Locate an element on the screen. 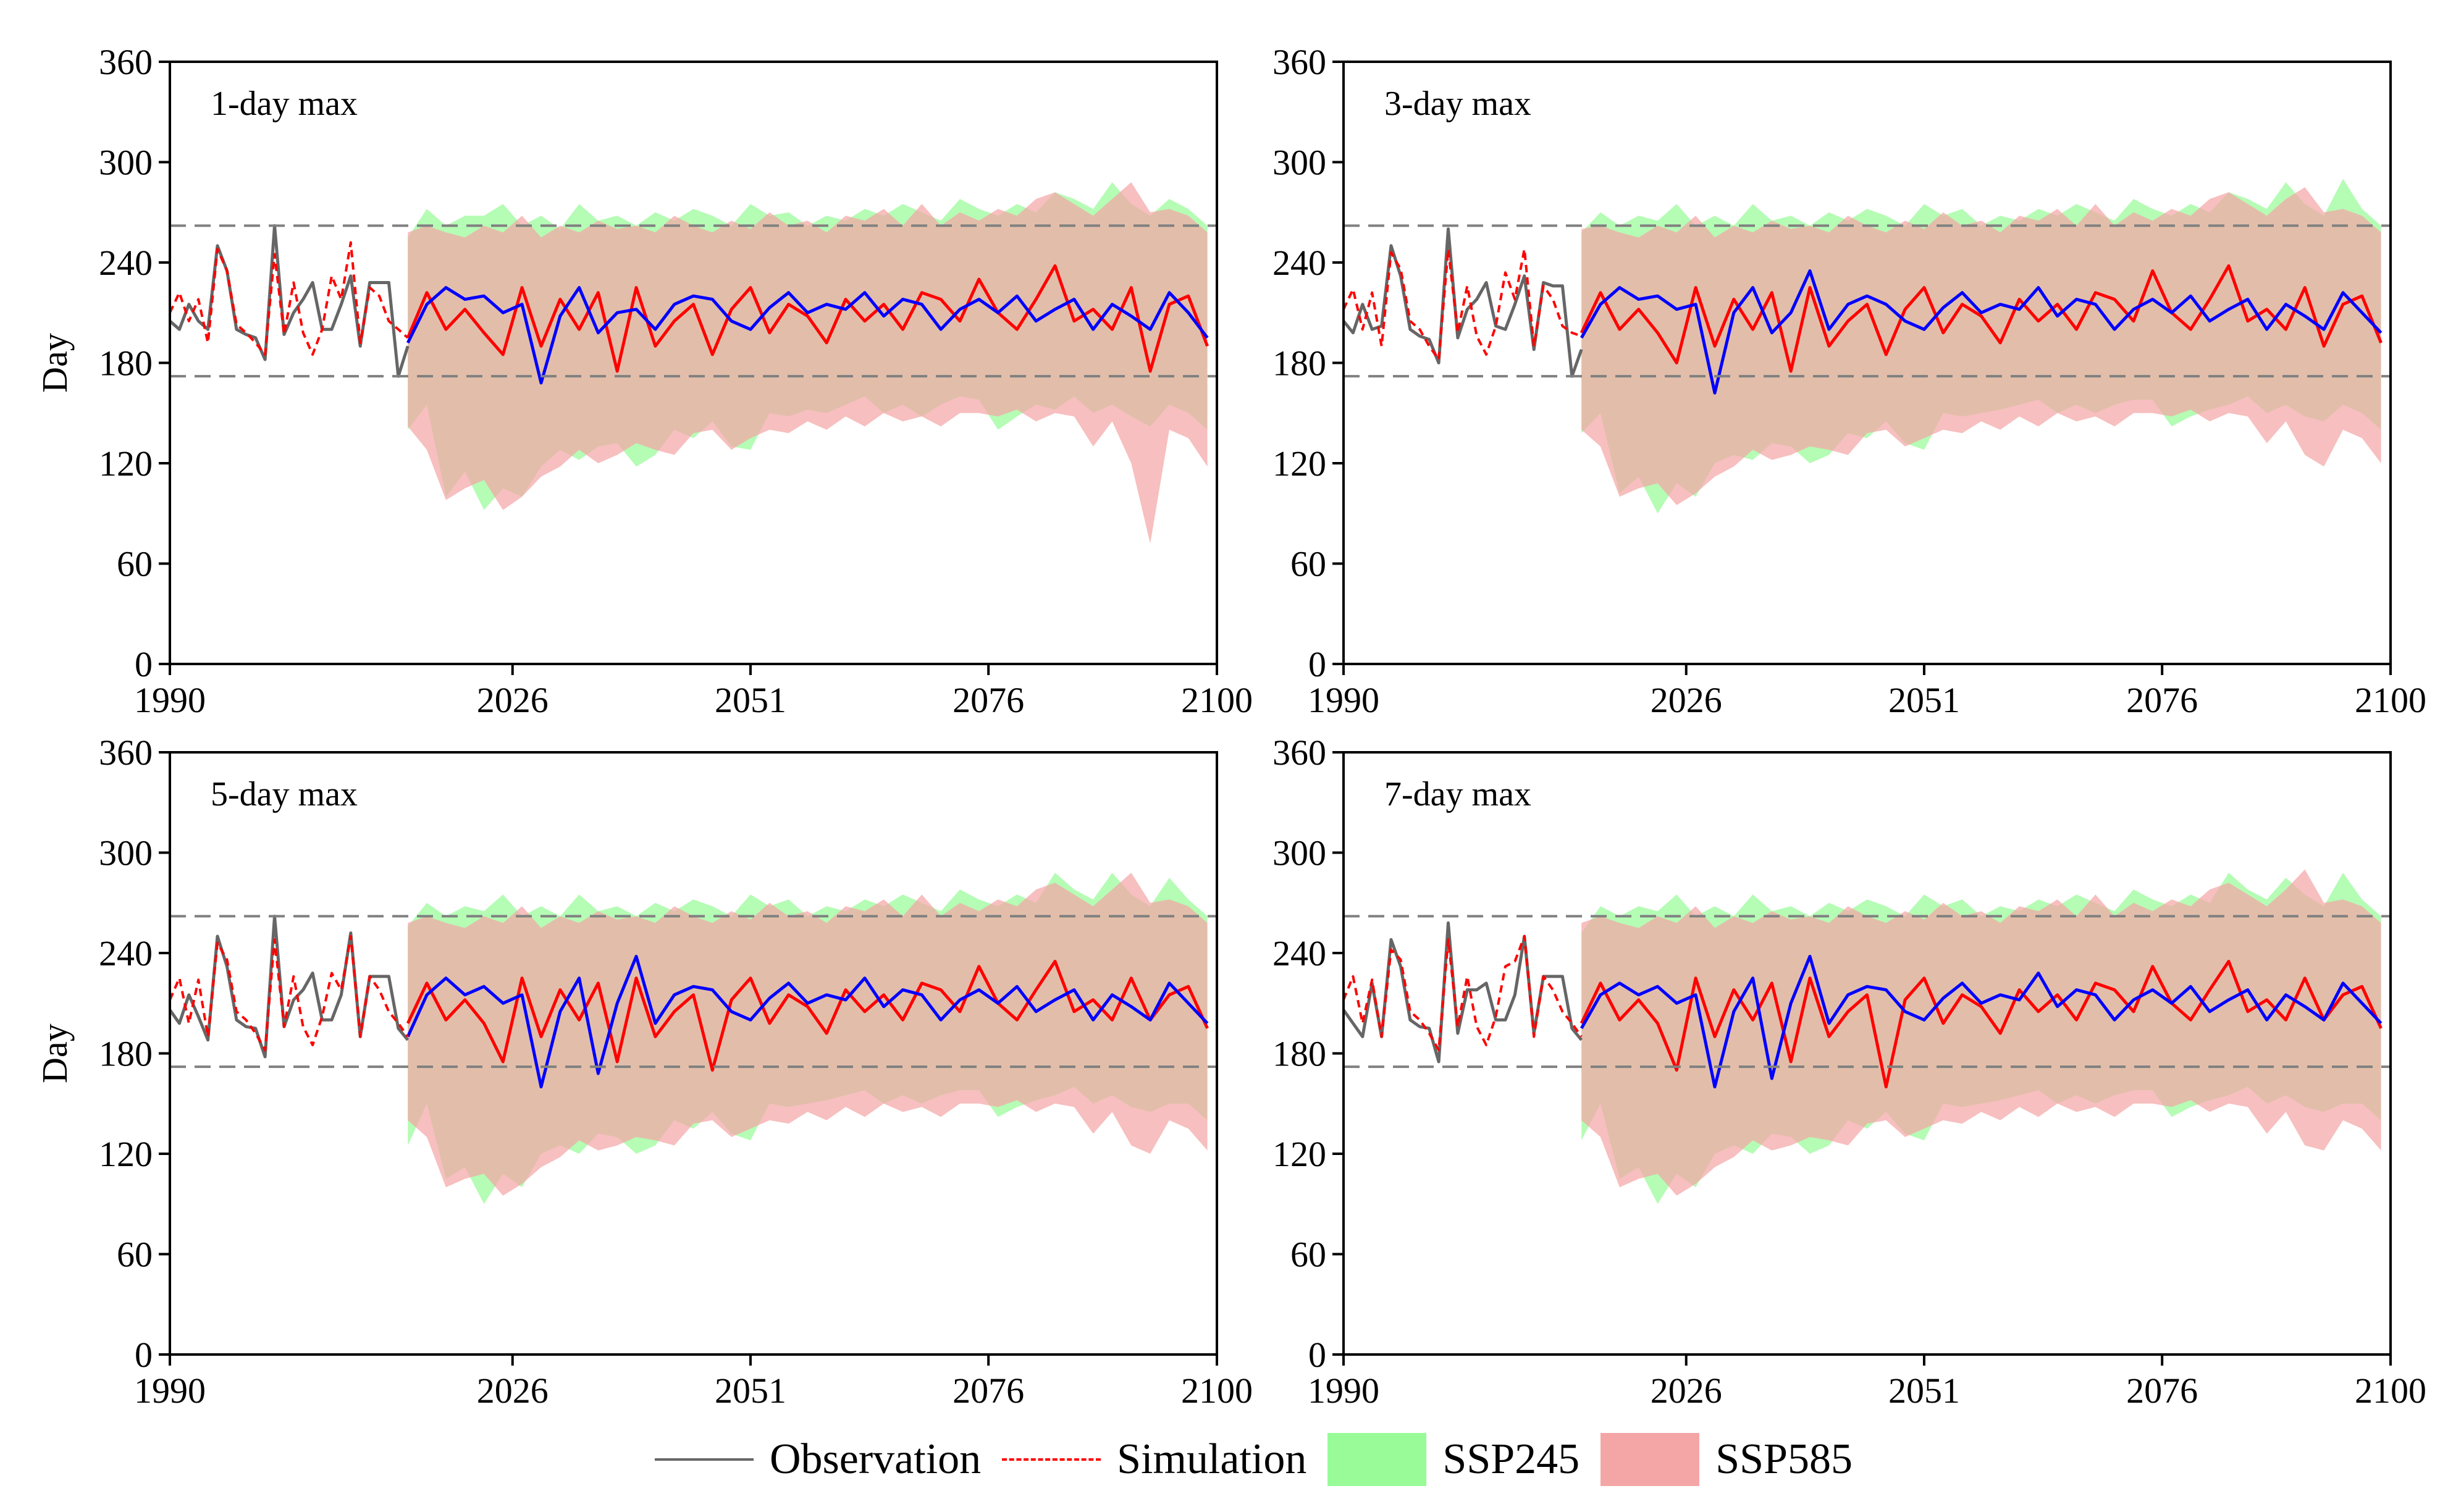  panel-title: 5-day max is located at coordinates (285, 794).